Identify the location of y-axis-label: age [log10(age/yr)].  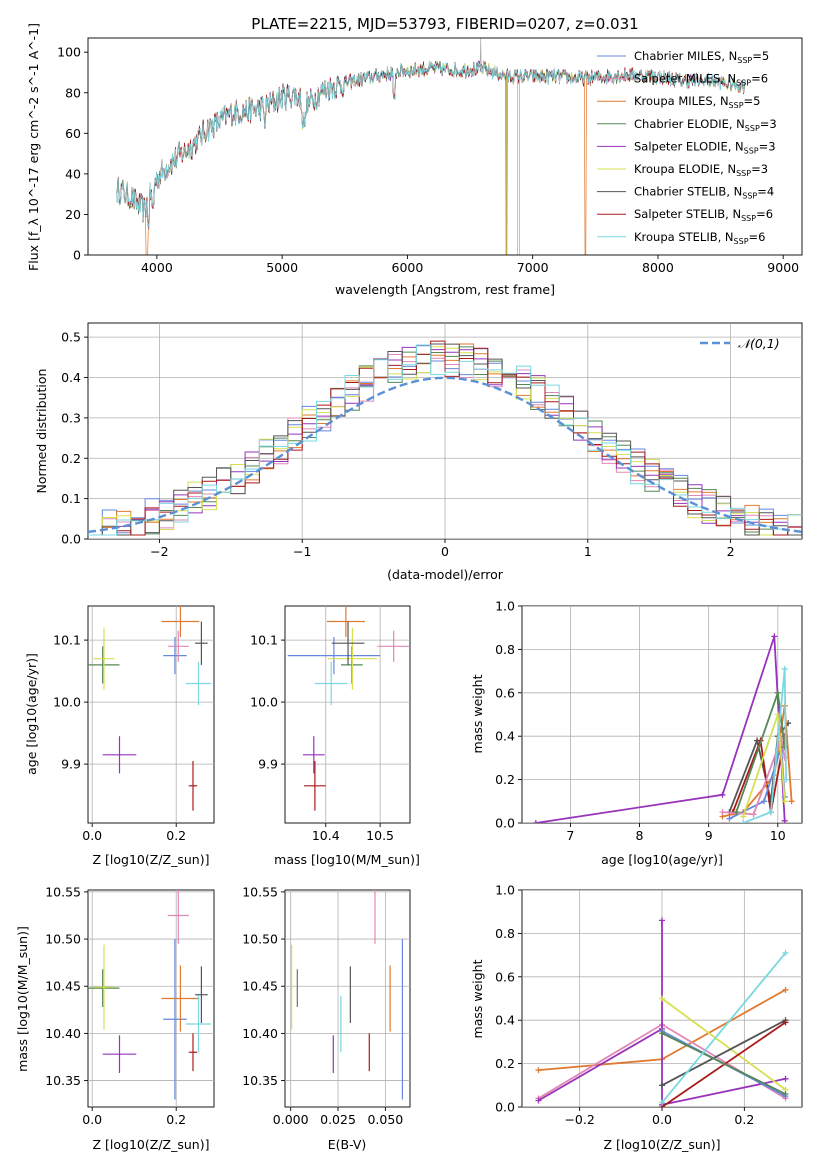
(31, 714).